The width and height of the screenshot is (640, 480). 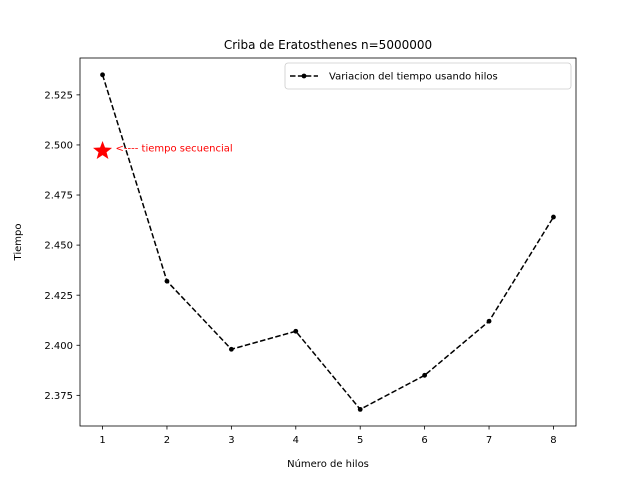 I want to click on legend: Variacion del tiempo usando hilos, so click(x=428, y=76).